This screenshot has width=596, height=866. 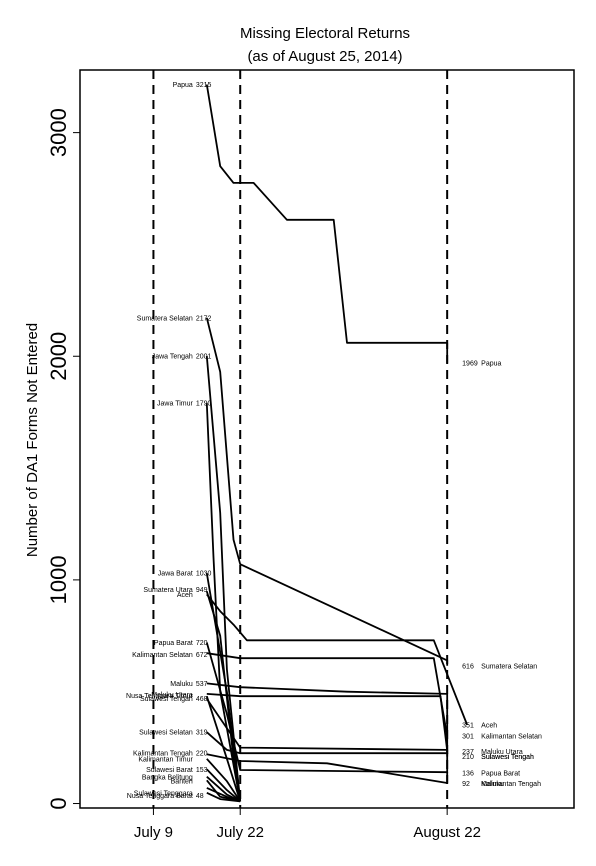 What do you see at coordinates (185, 595) in the screenshot?
I see `start-label-name: Aceh` at bounding box center [185, 595].